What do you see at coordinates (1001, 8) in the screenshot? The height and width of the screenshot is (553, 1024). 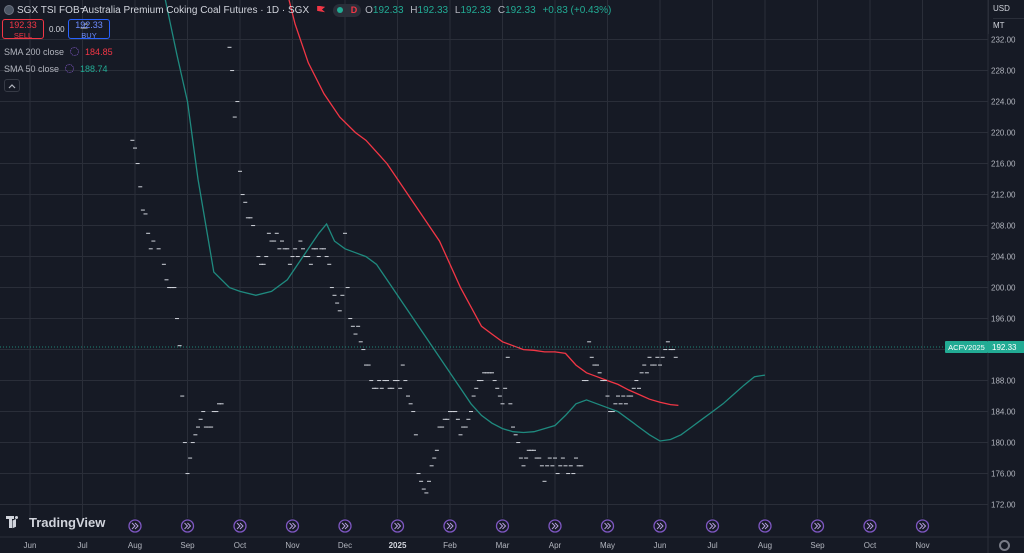 I see `currency-button: USD` at bounding box center [1001, 8].